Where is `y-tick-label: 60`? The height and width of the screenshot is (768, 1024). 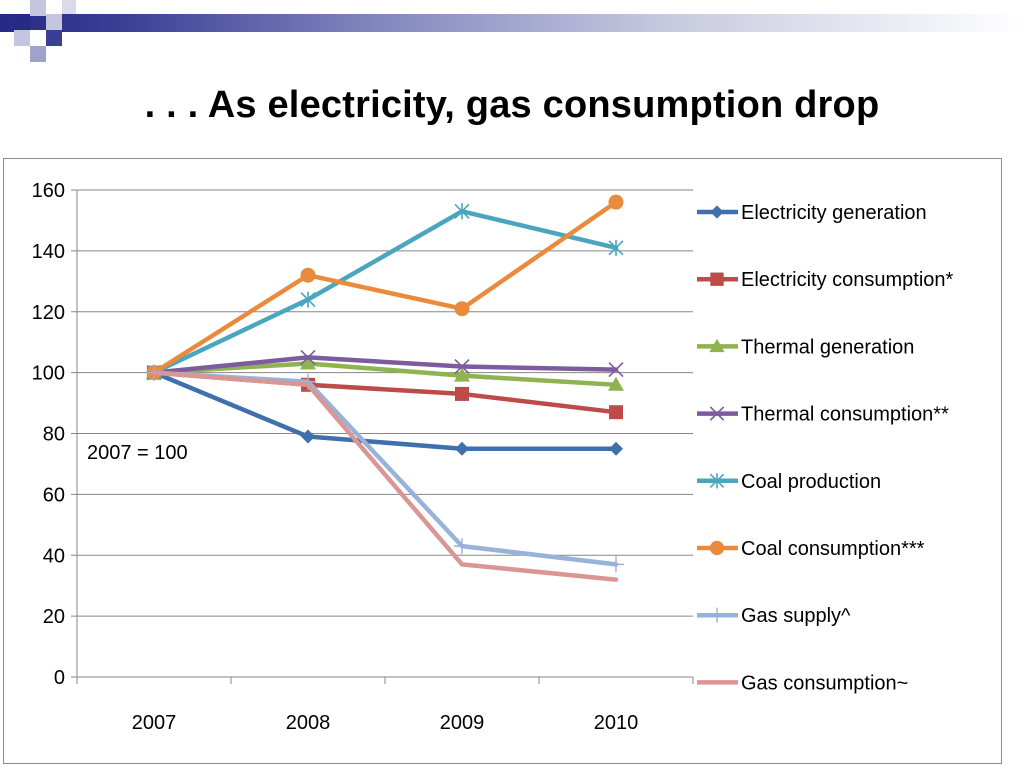
y-tick-label: 60 is located at coordinates (54, 495).